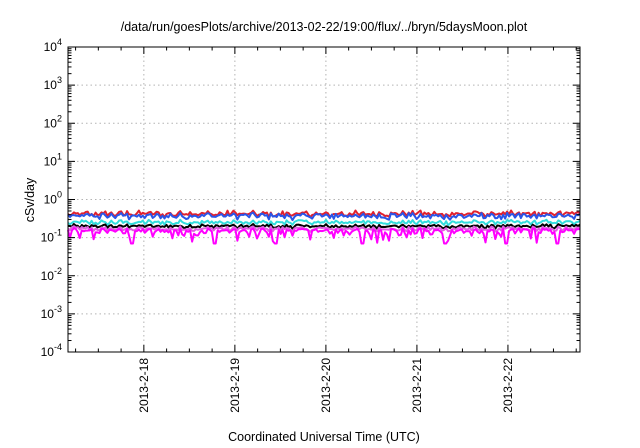  I want to click on y-tick-label: 10⁴, so click(53, 45).